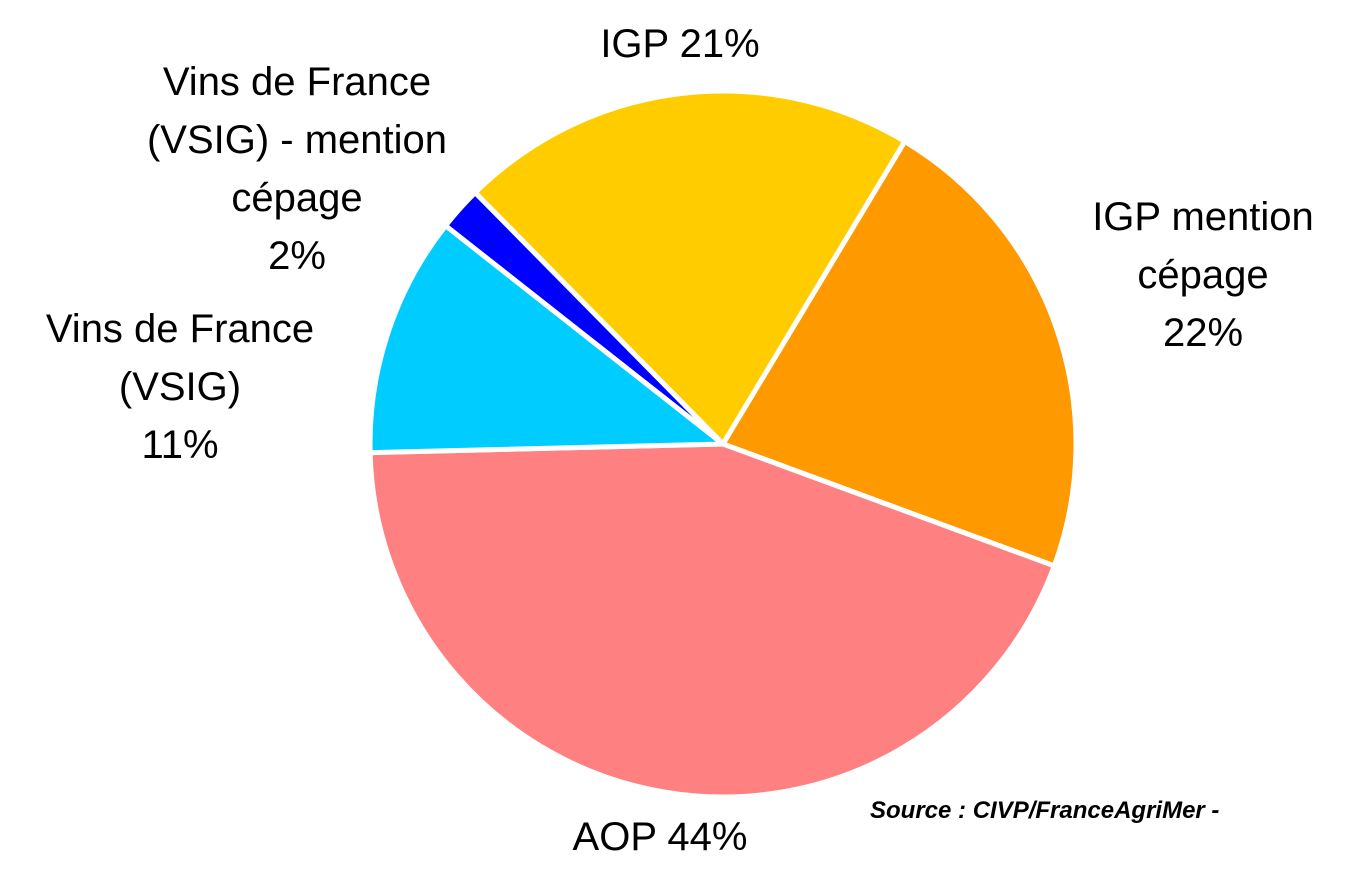  What do you see at coordinates (297, 256) in the screenshot?
I see `value-label: 2%` at bounding box center [297, 256].